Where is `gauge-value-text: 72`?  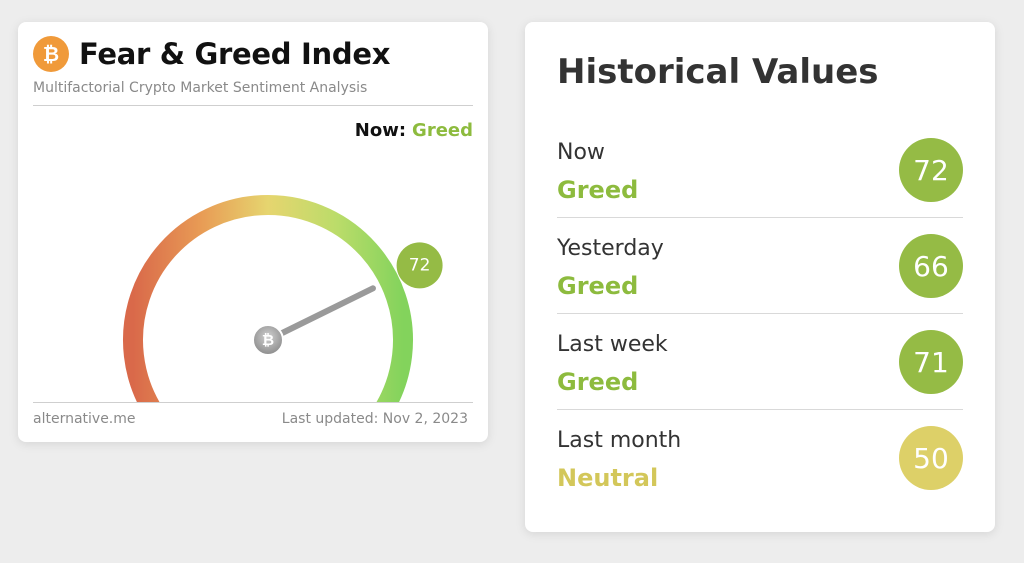
gauge-value-text: 72 is located at coordinates (420, 265).